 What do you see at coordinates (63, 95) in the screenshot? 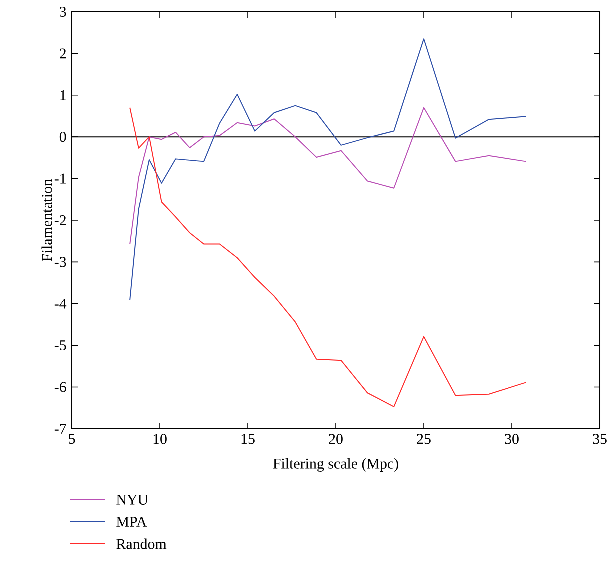
I see `y-tick-label: 1` at bounding box center [63, 95].